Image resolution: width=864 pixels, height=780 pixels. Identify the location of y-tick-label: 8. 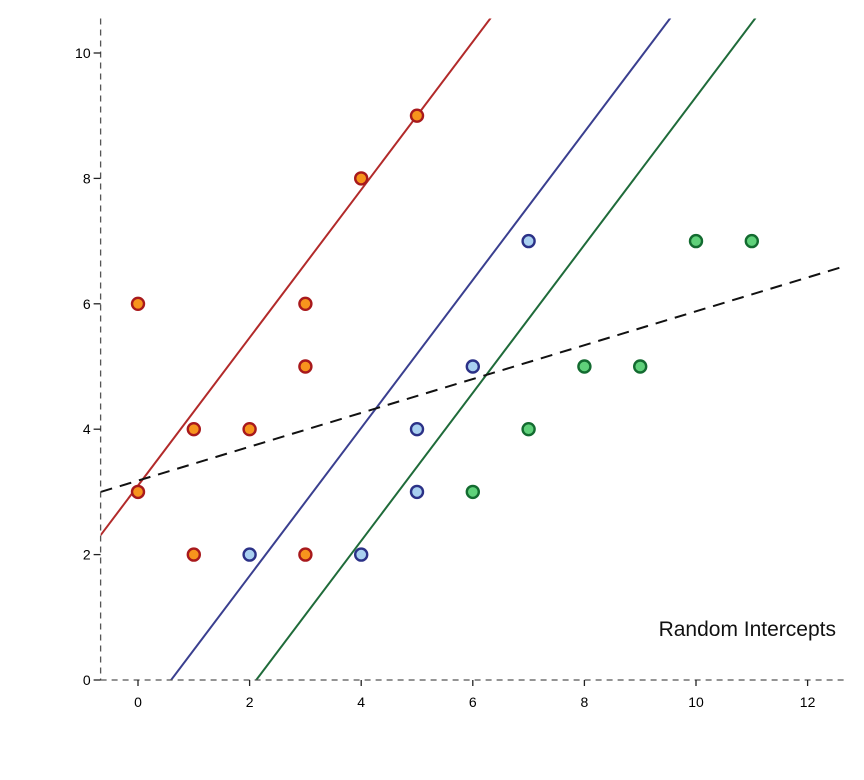
(87, 178).